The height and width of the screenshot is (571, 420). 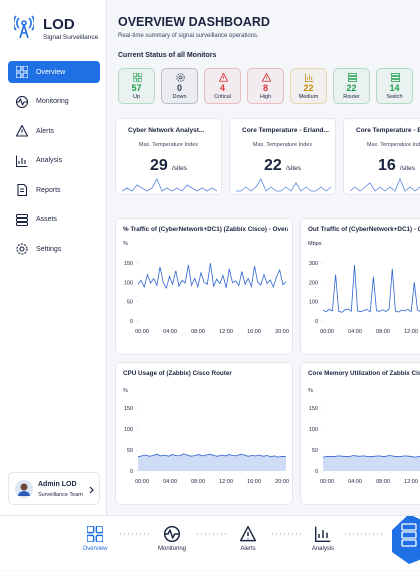 I want to click on y-tick-label: 150, so click(x=128, y=264).